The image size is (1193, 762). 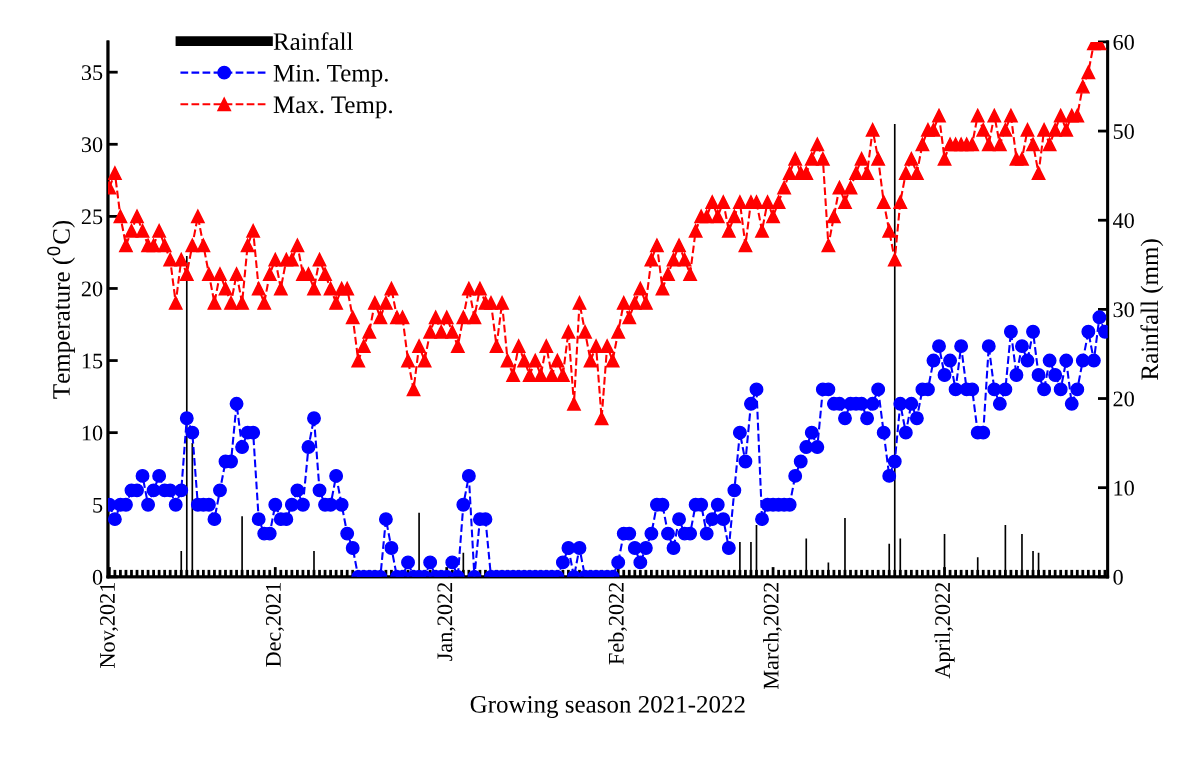 I want to click on x-axis-title: Growing season 2021-2022, so click(x=607, y=706).